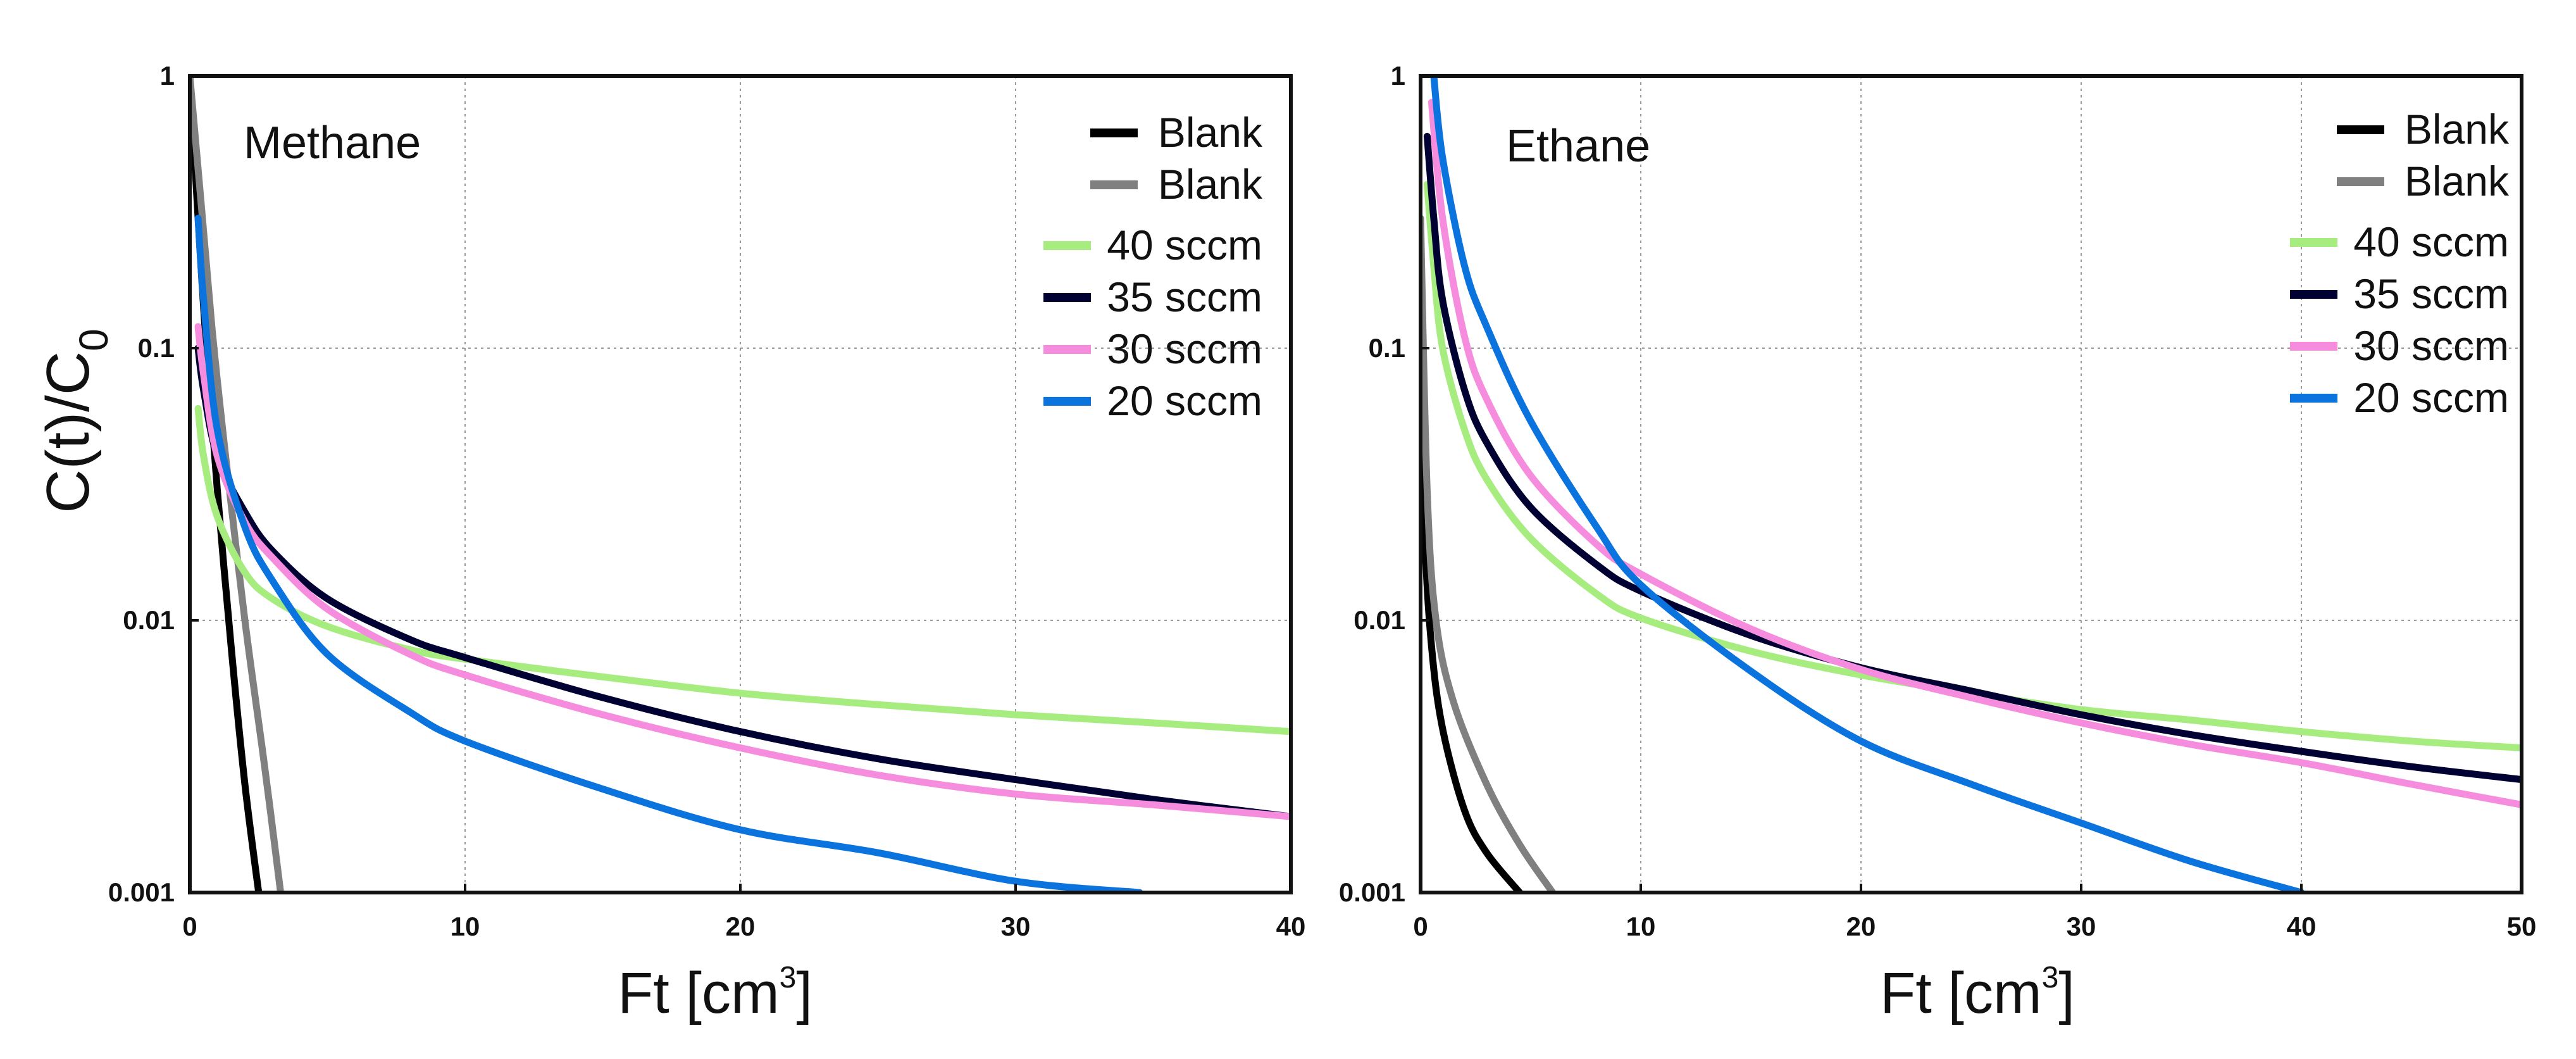 This screenshot has height=1059, width=2576. Describe the element at coordinates (741, 926) in the screenshot. I see `methane-x-tick-label: 20` at that location.